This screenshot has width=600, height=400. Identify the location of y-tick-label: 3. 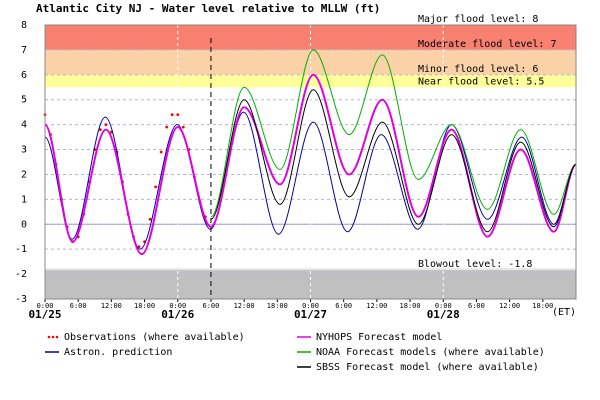
(24, 150).